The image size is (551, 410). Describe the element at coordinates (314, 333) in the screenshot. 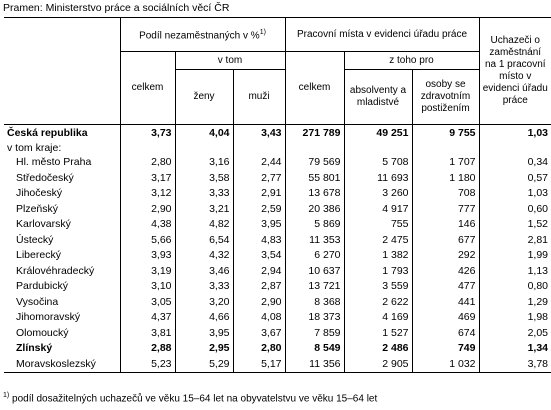

I see `cell: 7 859` at that location.